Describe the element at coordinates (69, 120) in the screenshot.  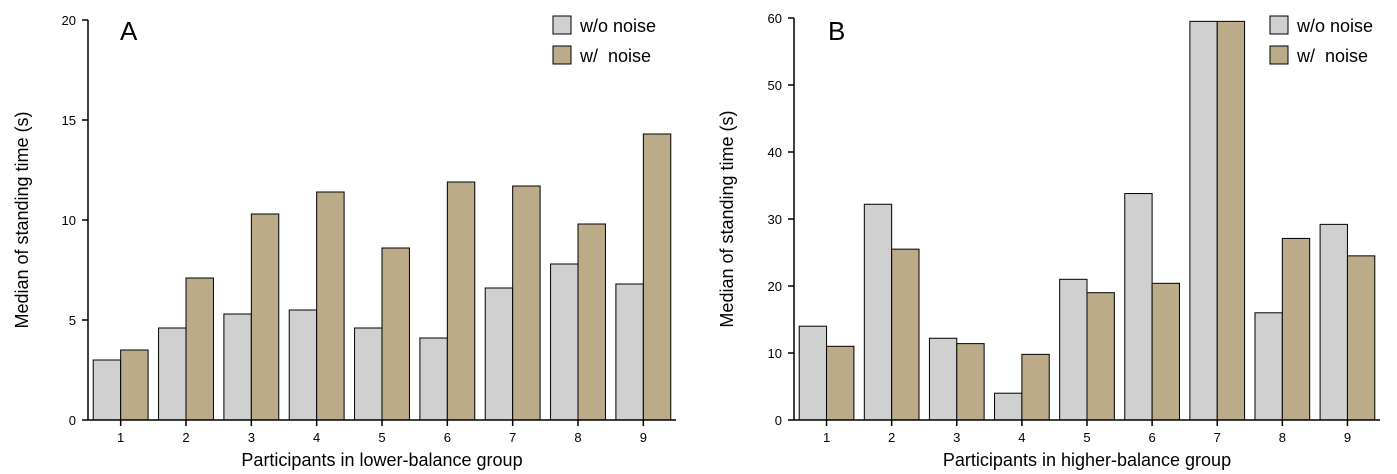
I see `y-tick-label: 15` at that location.